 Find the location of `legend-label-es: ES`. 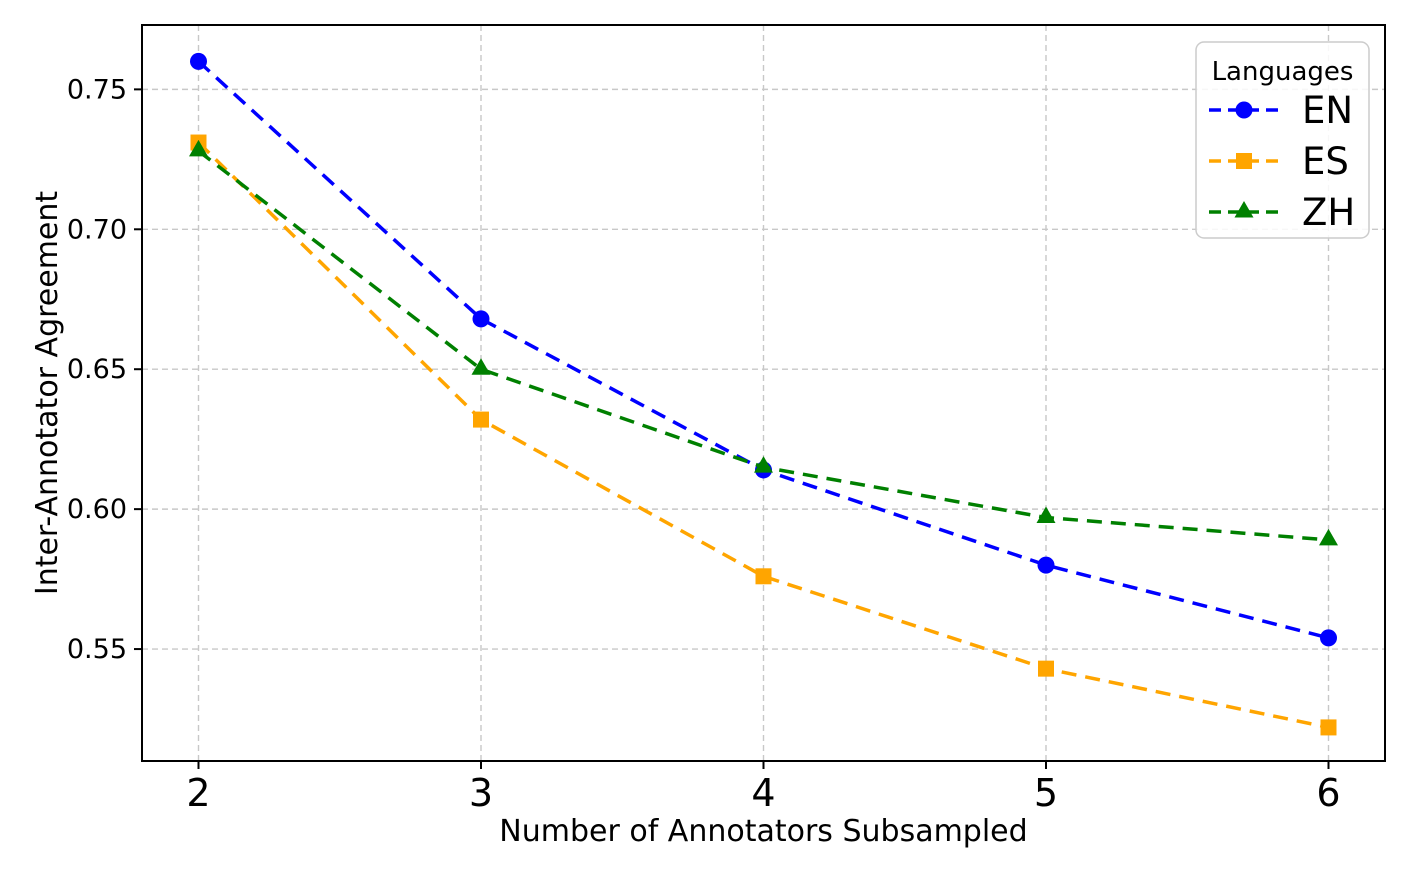

legend-label-es: ES is located at coordinates (1325, 161).